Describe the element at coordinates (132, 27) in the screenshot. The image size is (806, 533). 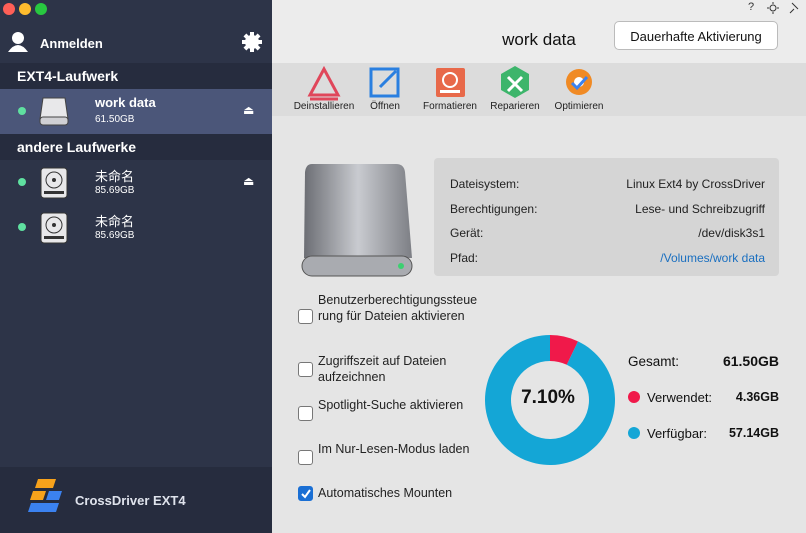
I see `window-controls` at that location.